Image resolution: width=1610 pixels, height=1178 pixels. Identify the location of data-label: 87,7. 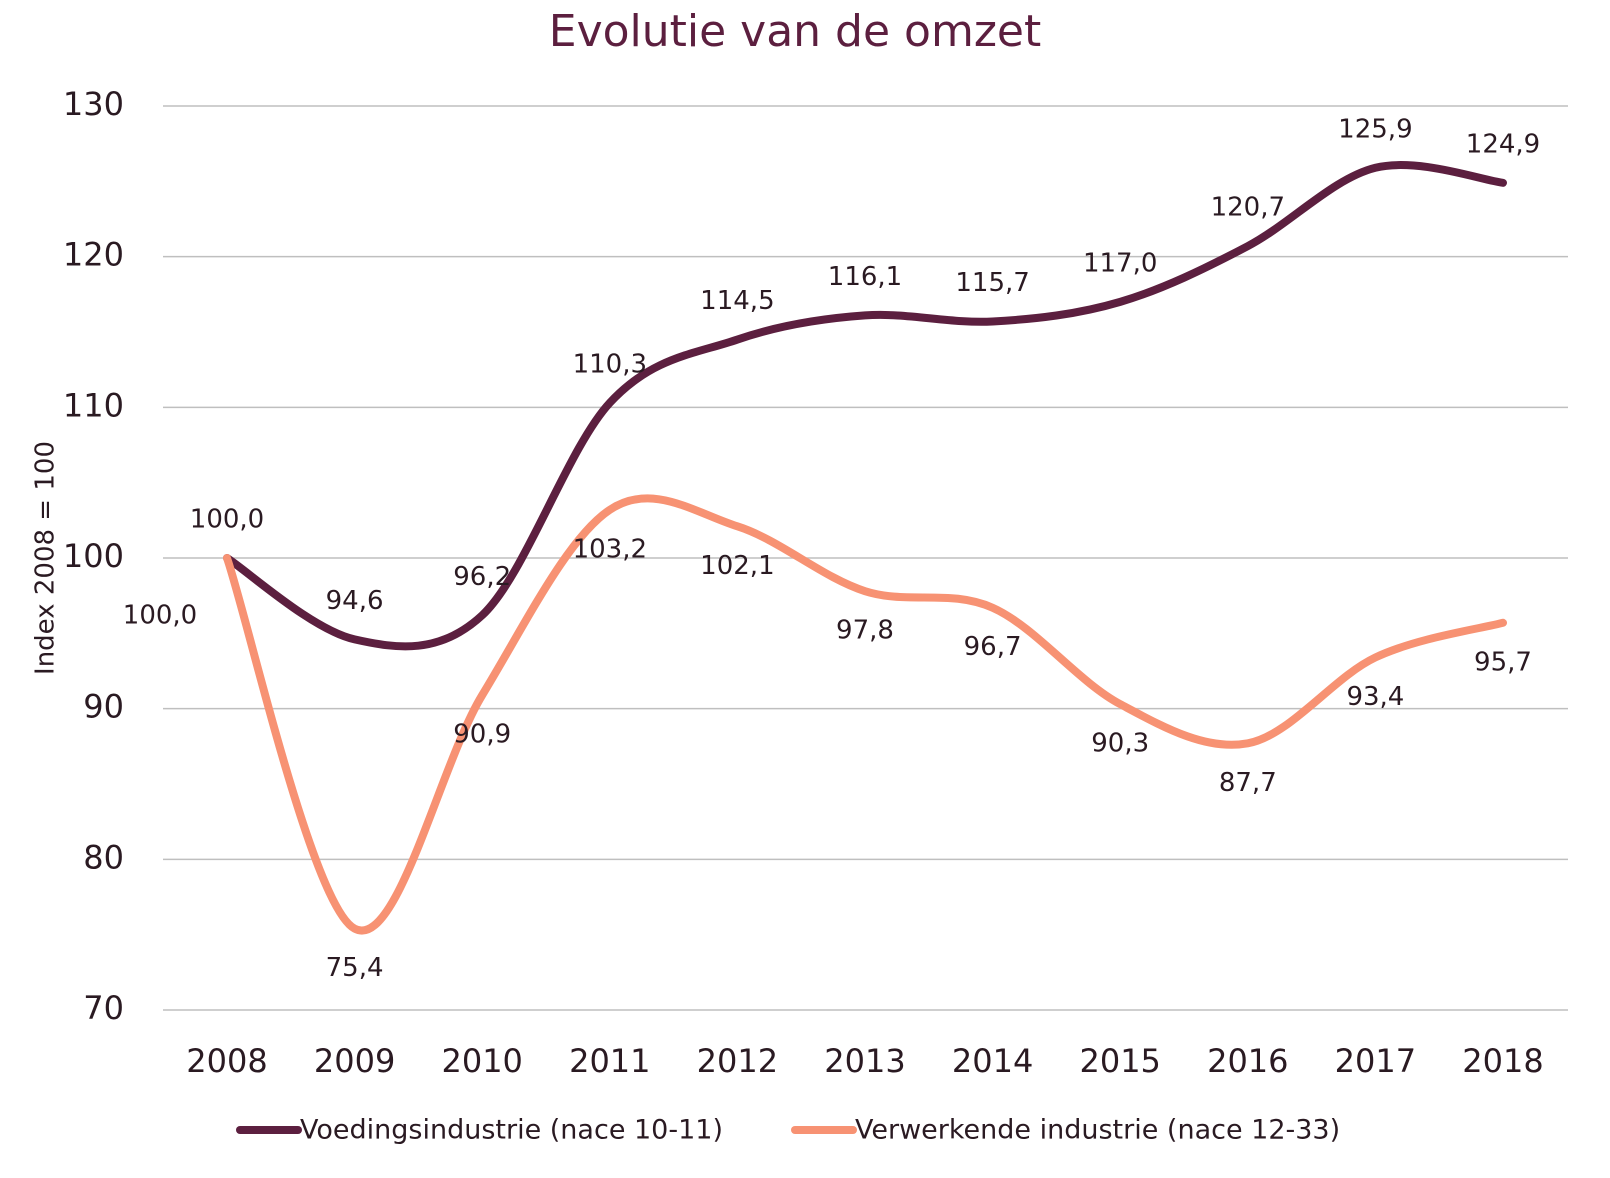
(1248, 783).